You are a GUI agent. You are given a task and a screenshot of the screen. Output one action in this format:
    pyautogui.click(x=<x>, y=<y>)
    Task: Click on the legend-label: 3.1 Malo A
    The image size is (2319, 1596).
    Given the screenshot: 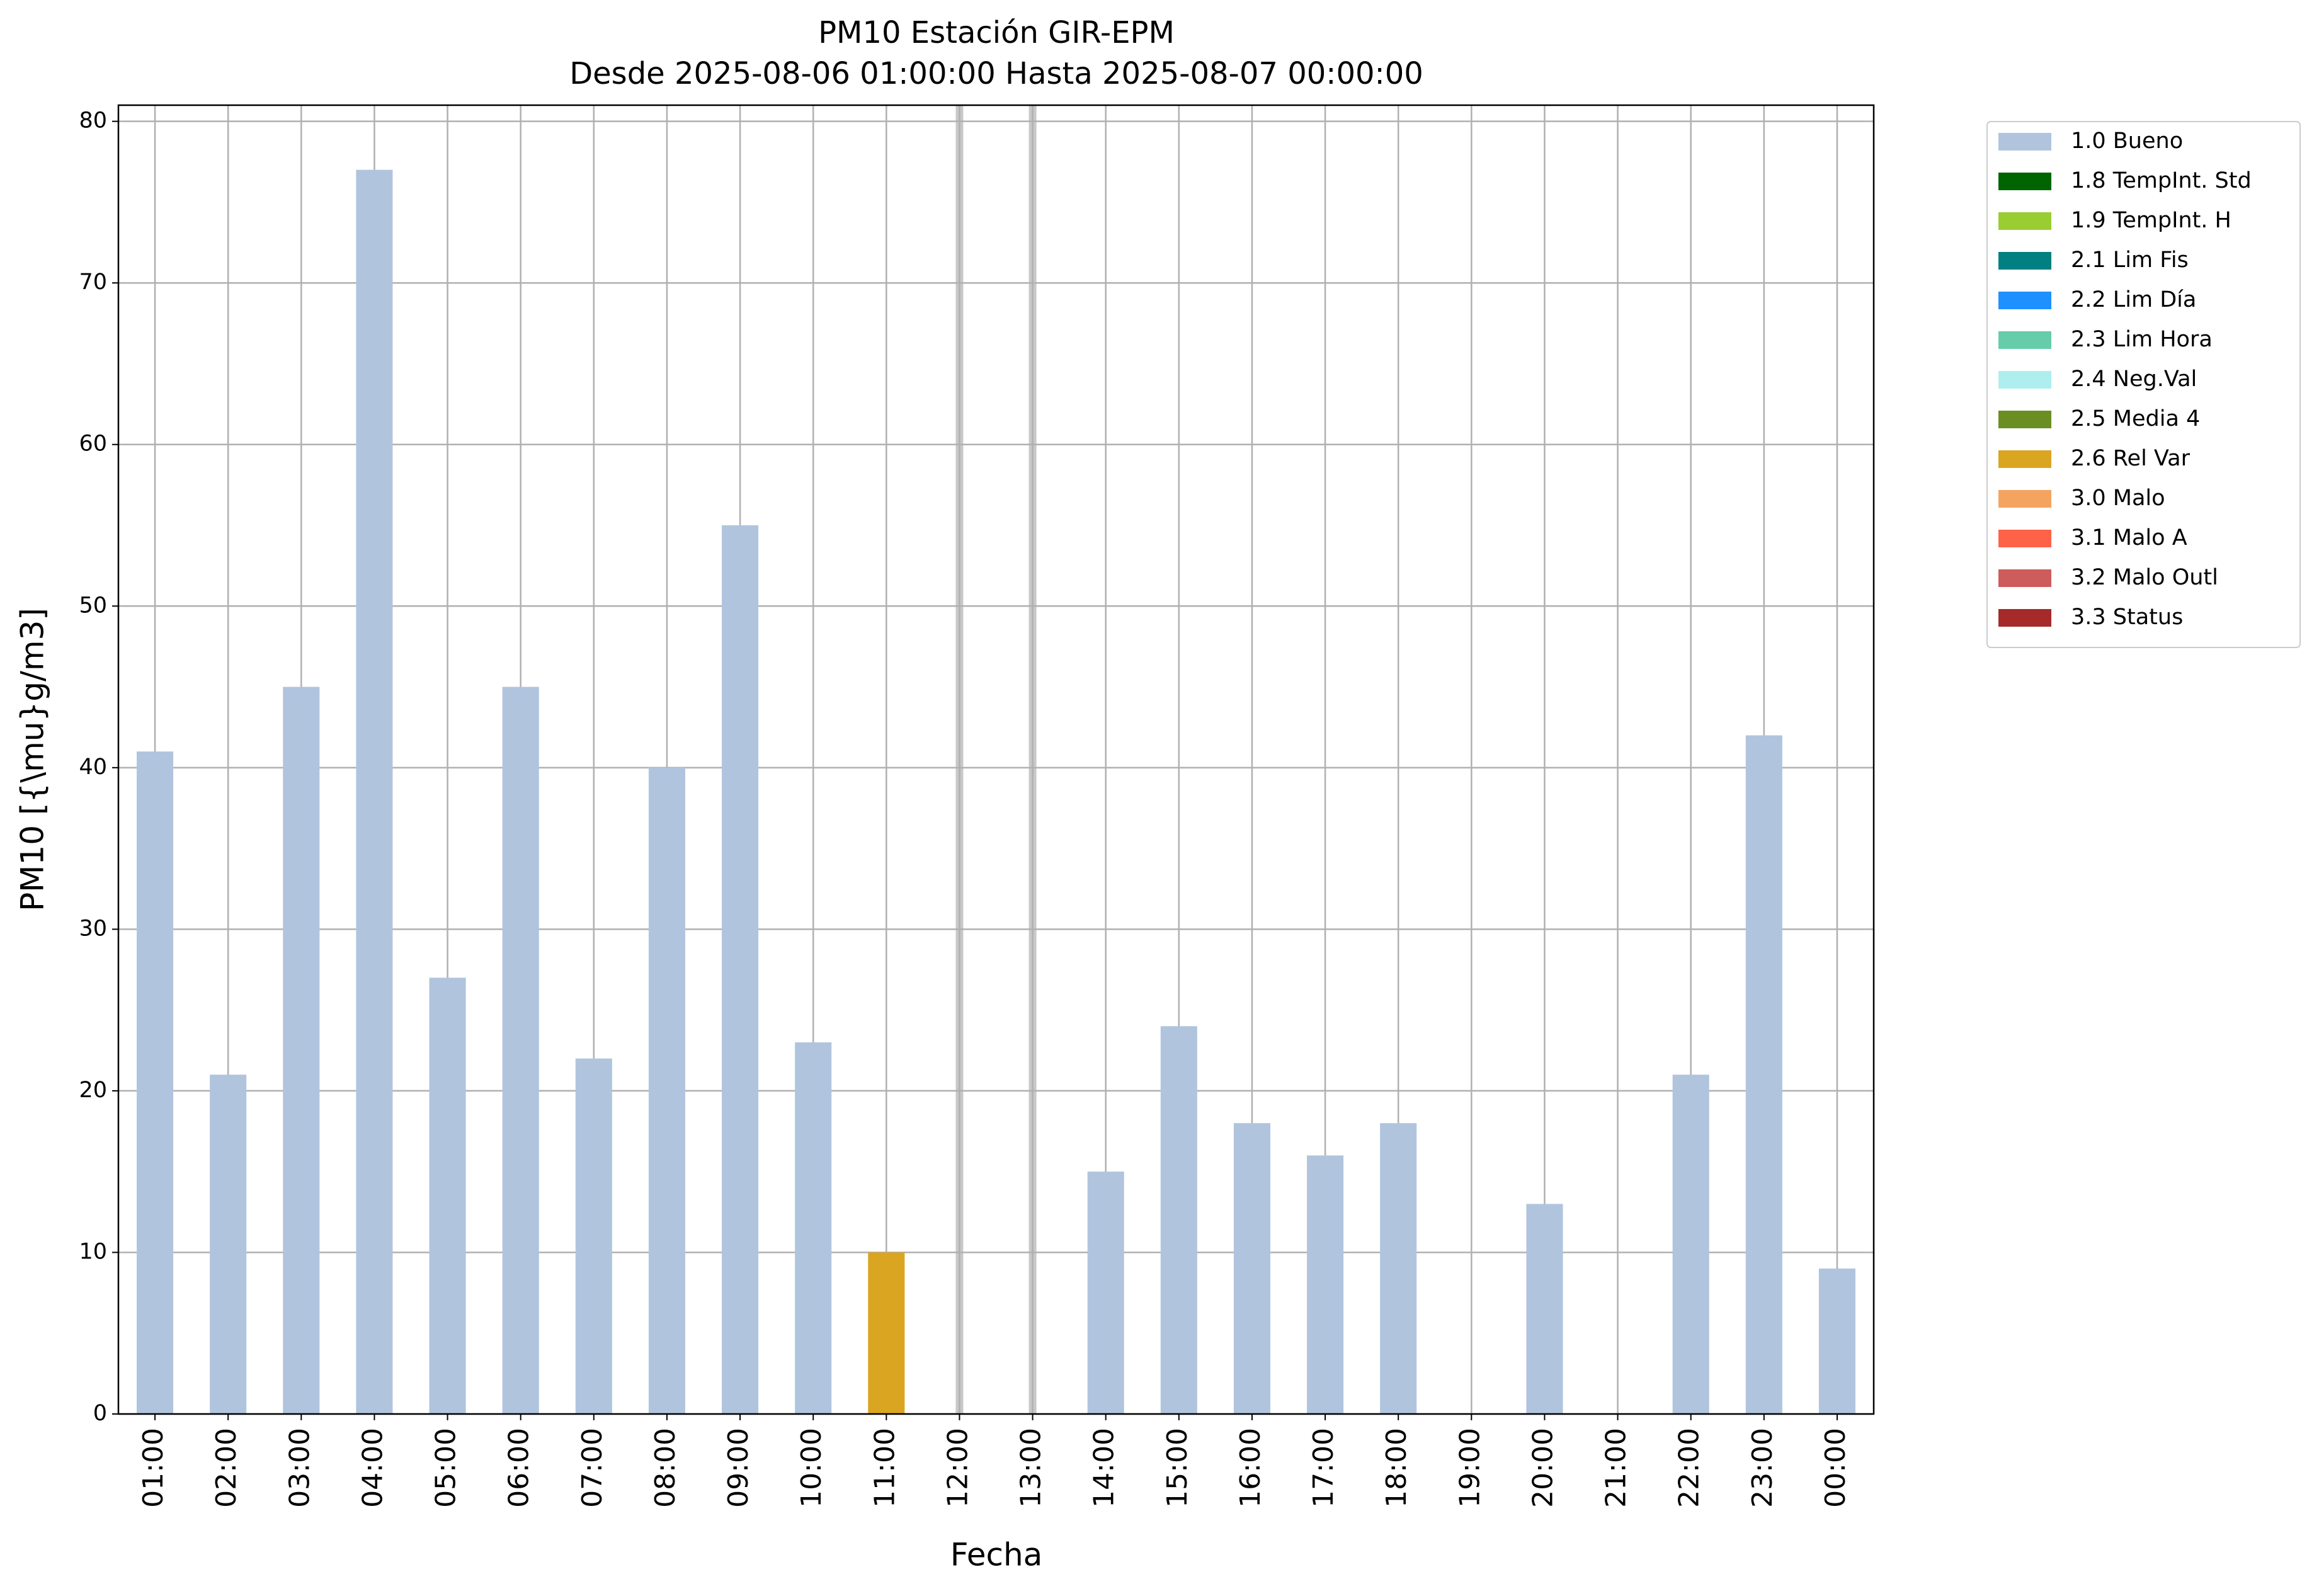 What is the action you would take?
    pyautogui.click(x=2129, y=537)
    